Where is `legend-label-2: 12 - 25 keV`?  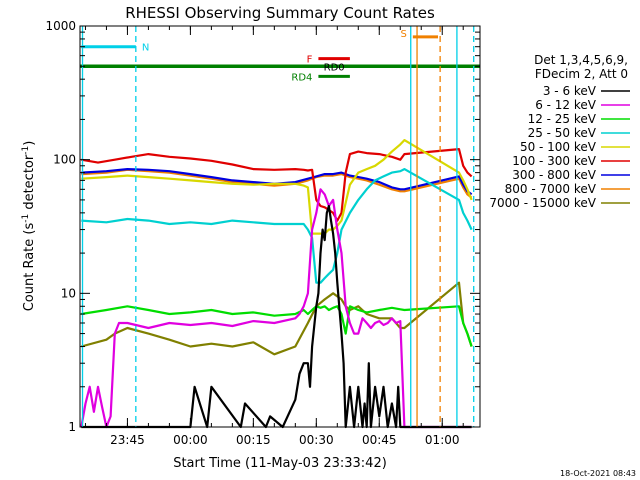
legend-label-2: 12 - 25 keV is located at coordinates (562, 119).